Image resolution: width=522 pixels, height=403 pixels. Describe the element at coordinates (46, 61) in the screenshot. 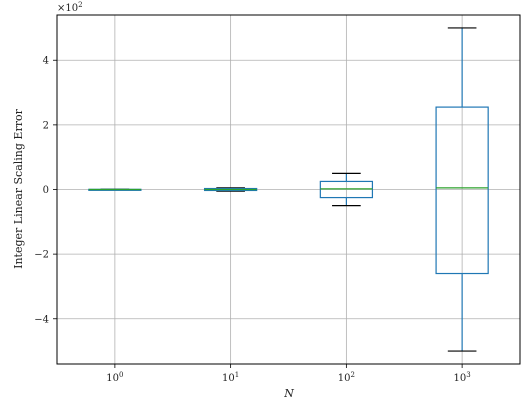

I see `y-tick-label: 4` at that location.